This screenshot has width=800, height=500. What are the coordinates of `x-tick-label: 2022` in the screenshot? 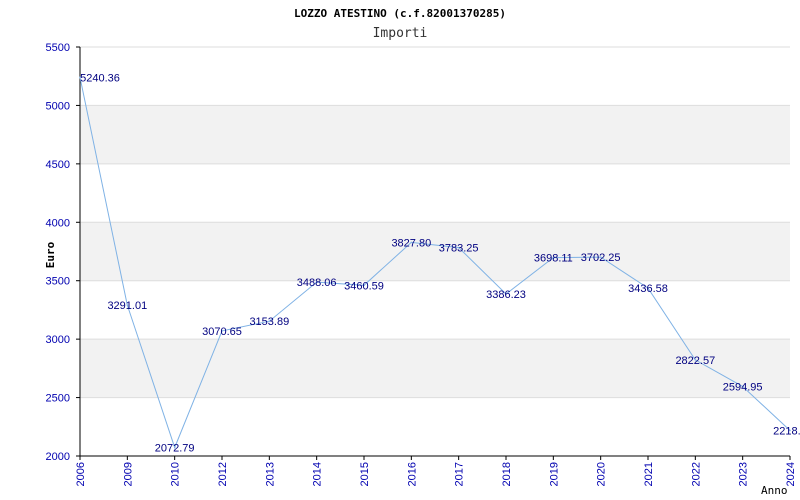 It's located at (696, 474).